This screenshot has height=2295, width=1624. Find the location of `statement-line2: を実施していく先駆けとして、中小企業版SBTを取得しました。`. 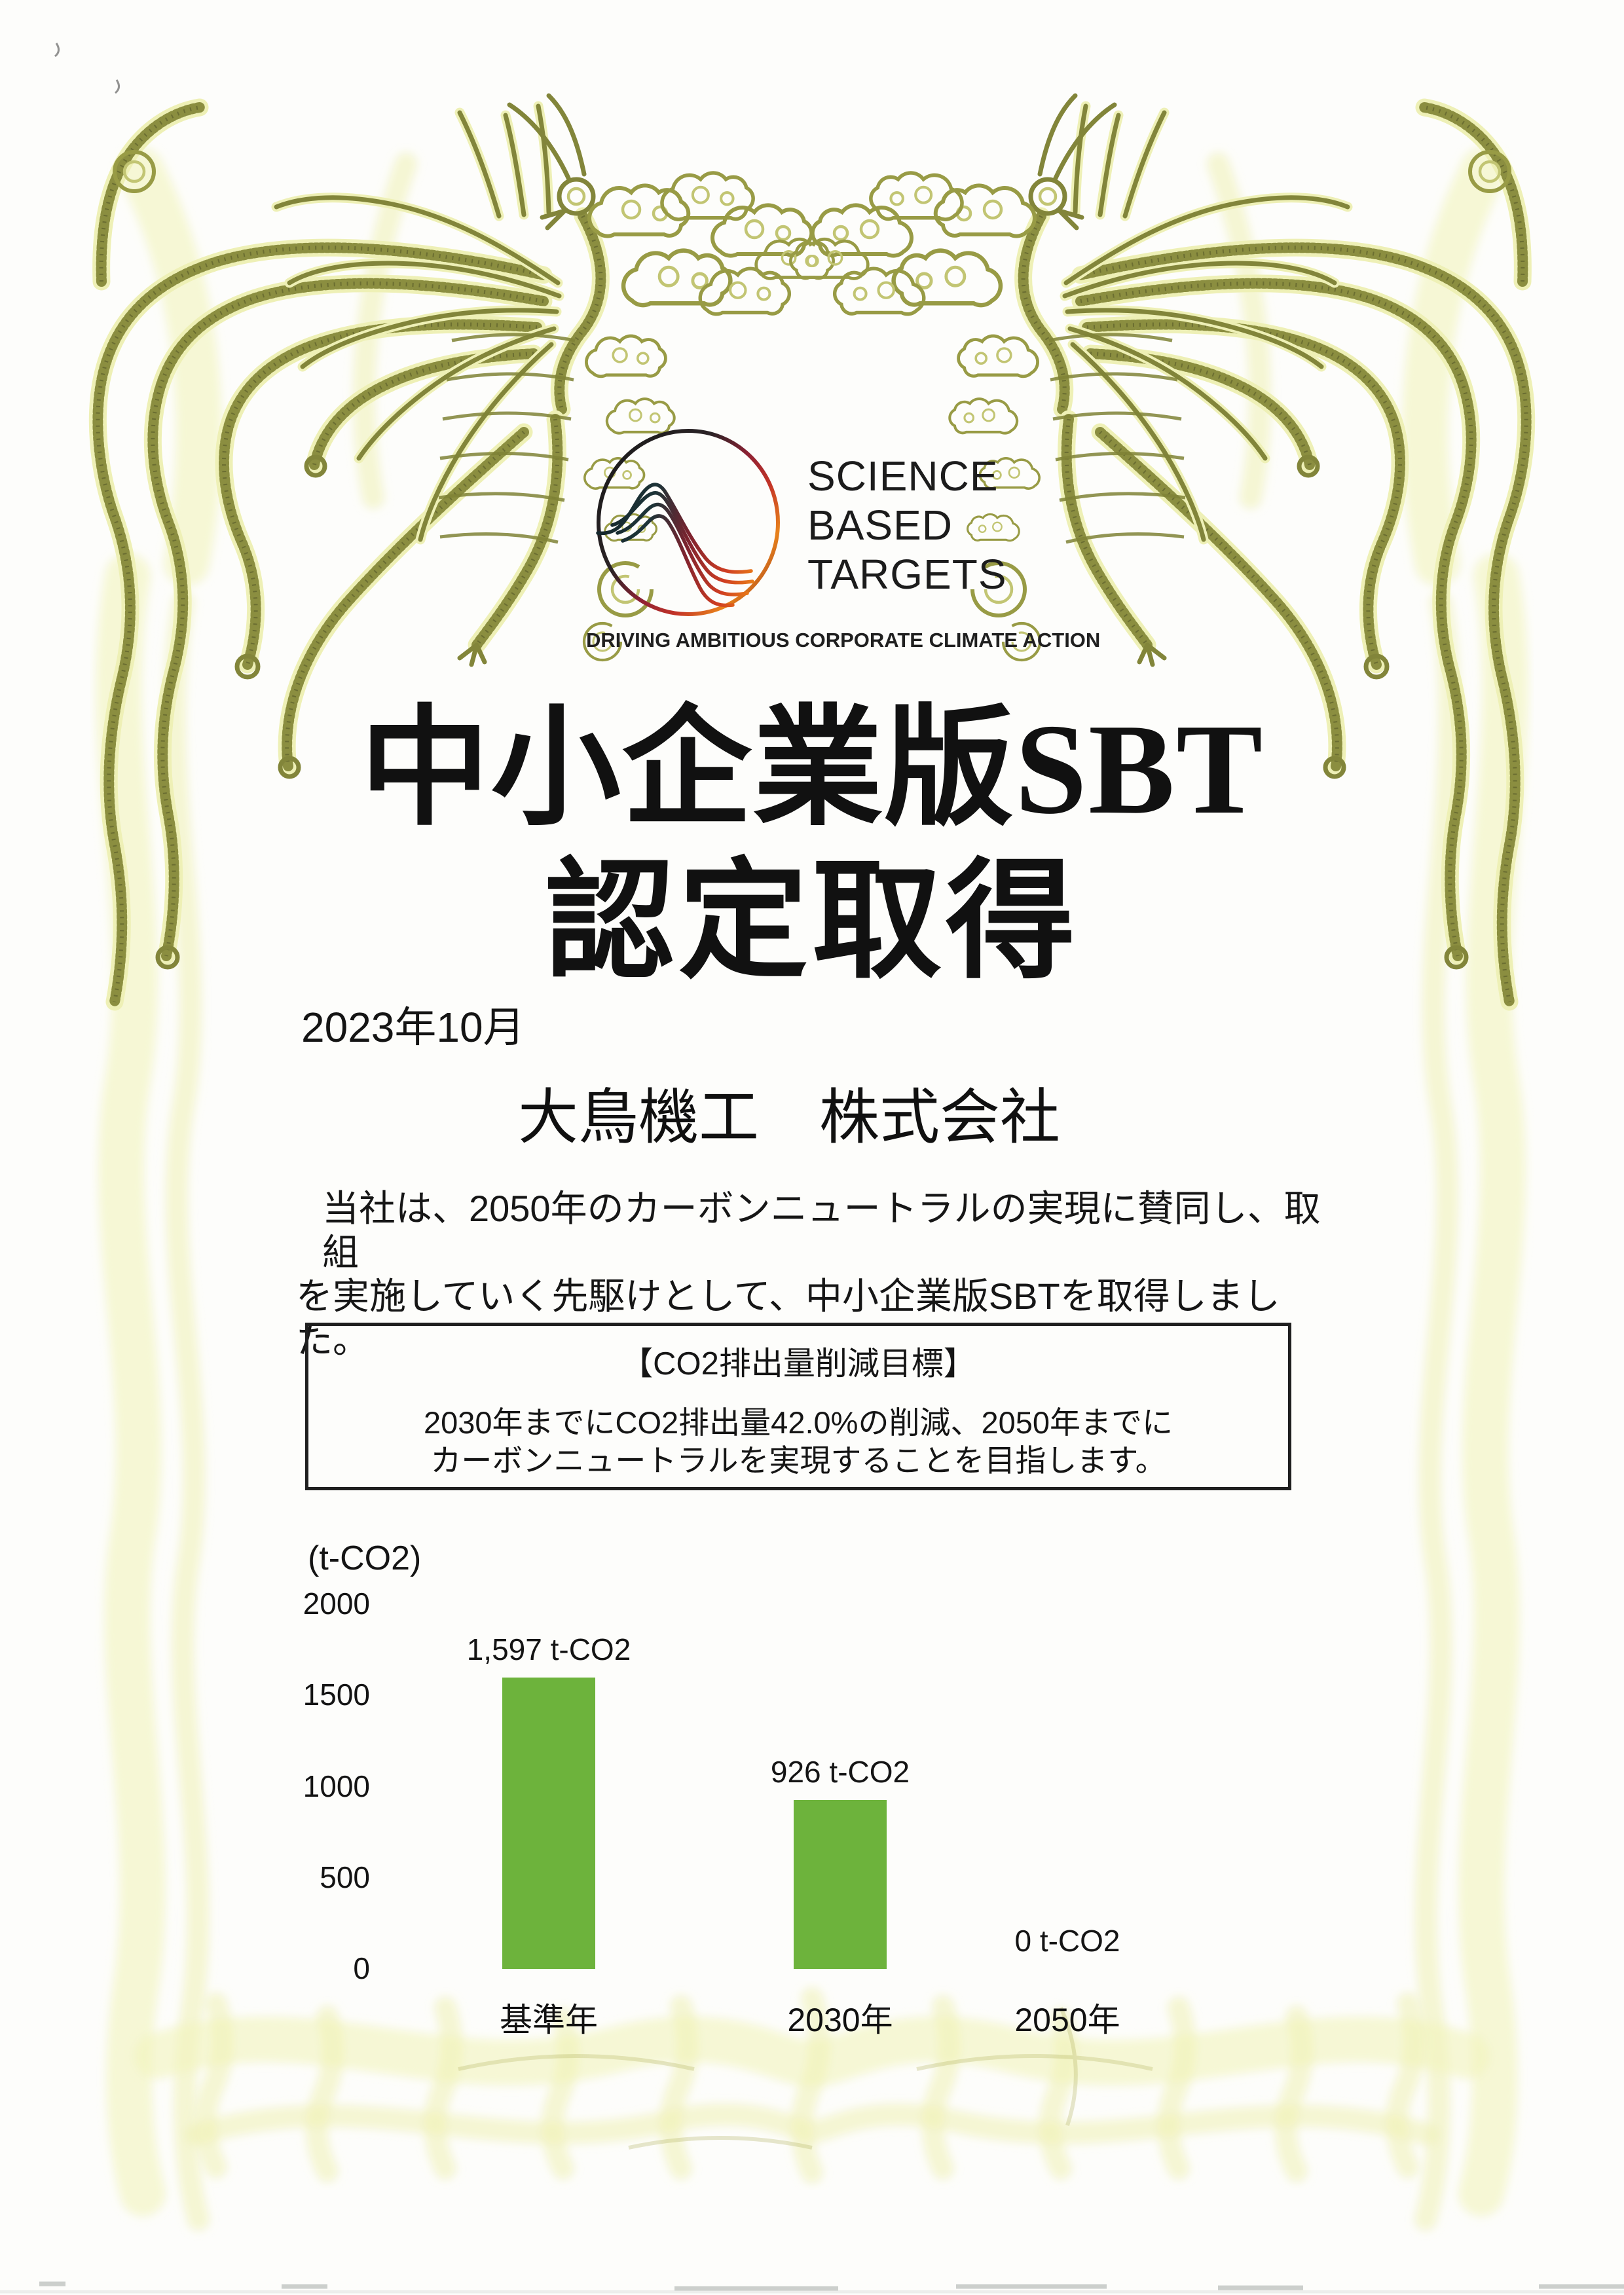

statement-line2: を実施していく先駆けとして、中小企業版SBTを取得しました。 is located at coordinates (788, 1318).